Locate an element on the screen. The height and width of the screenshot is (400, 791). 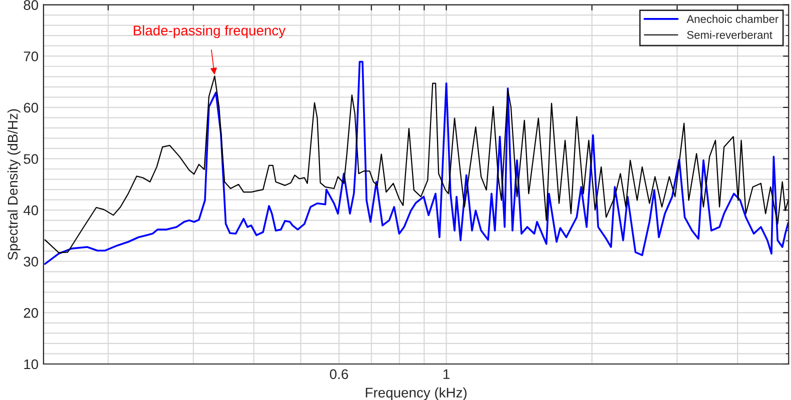
x-tick-label: 1 is located at coordinates (447, 374).